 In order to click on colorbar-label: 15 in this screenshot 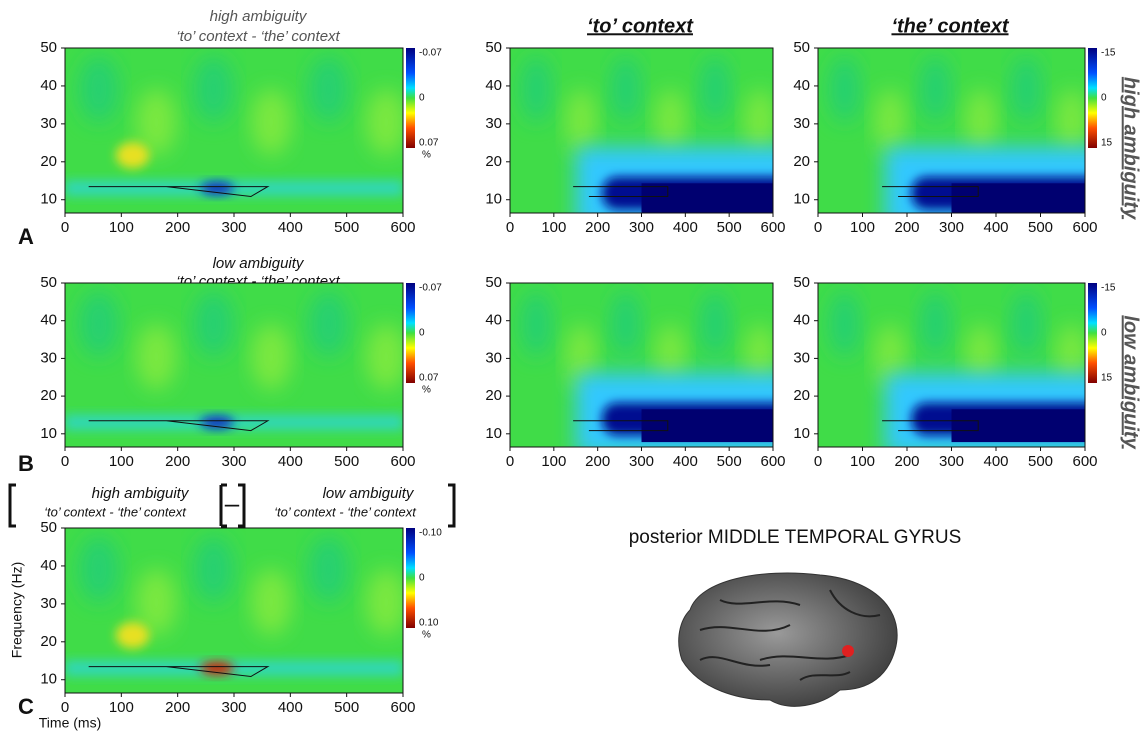, I will do `click(1107, 378)`.